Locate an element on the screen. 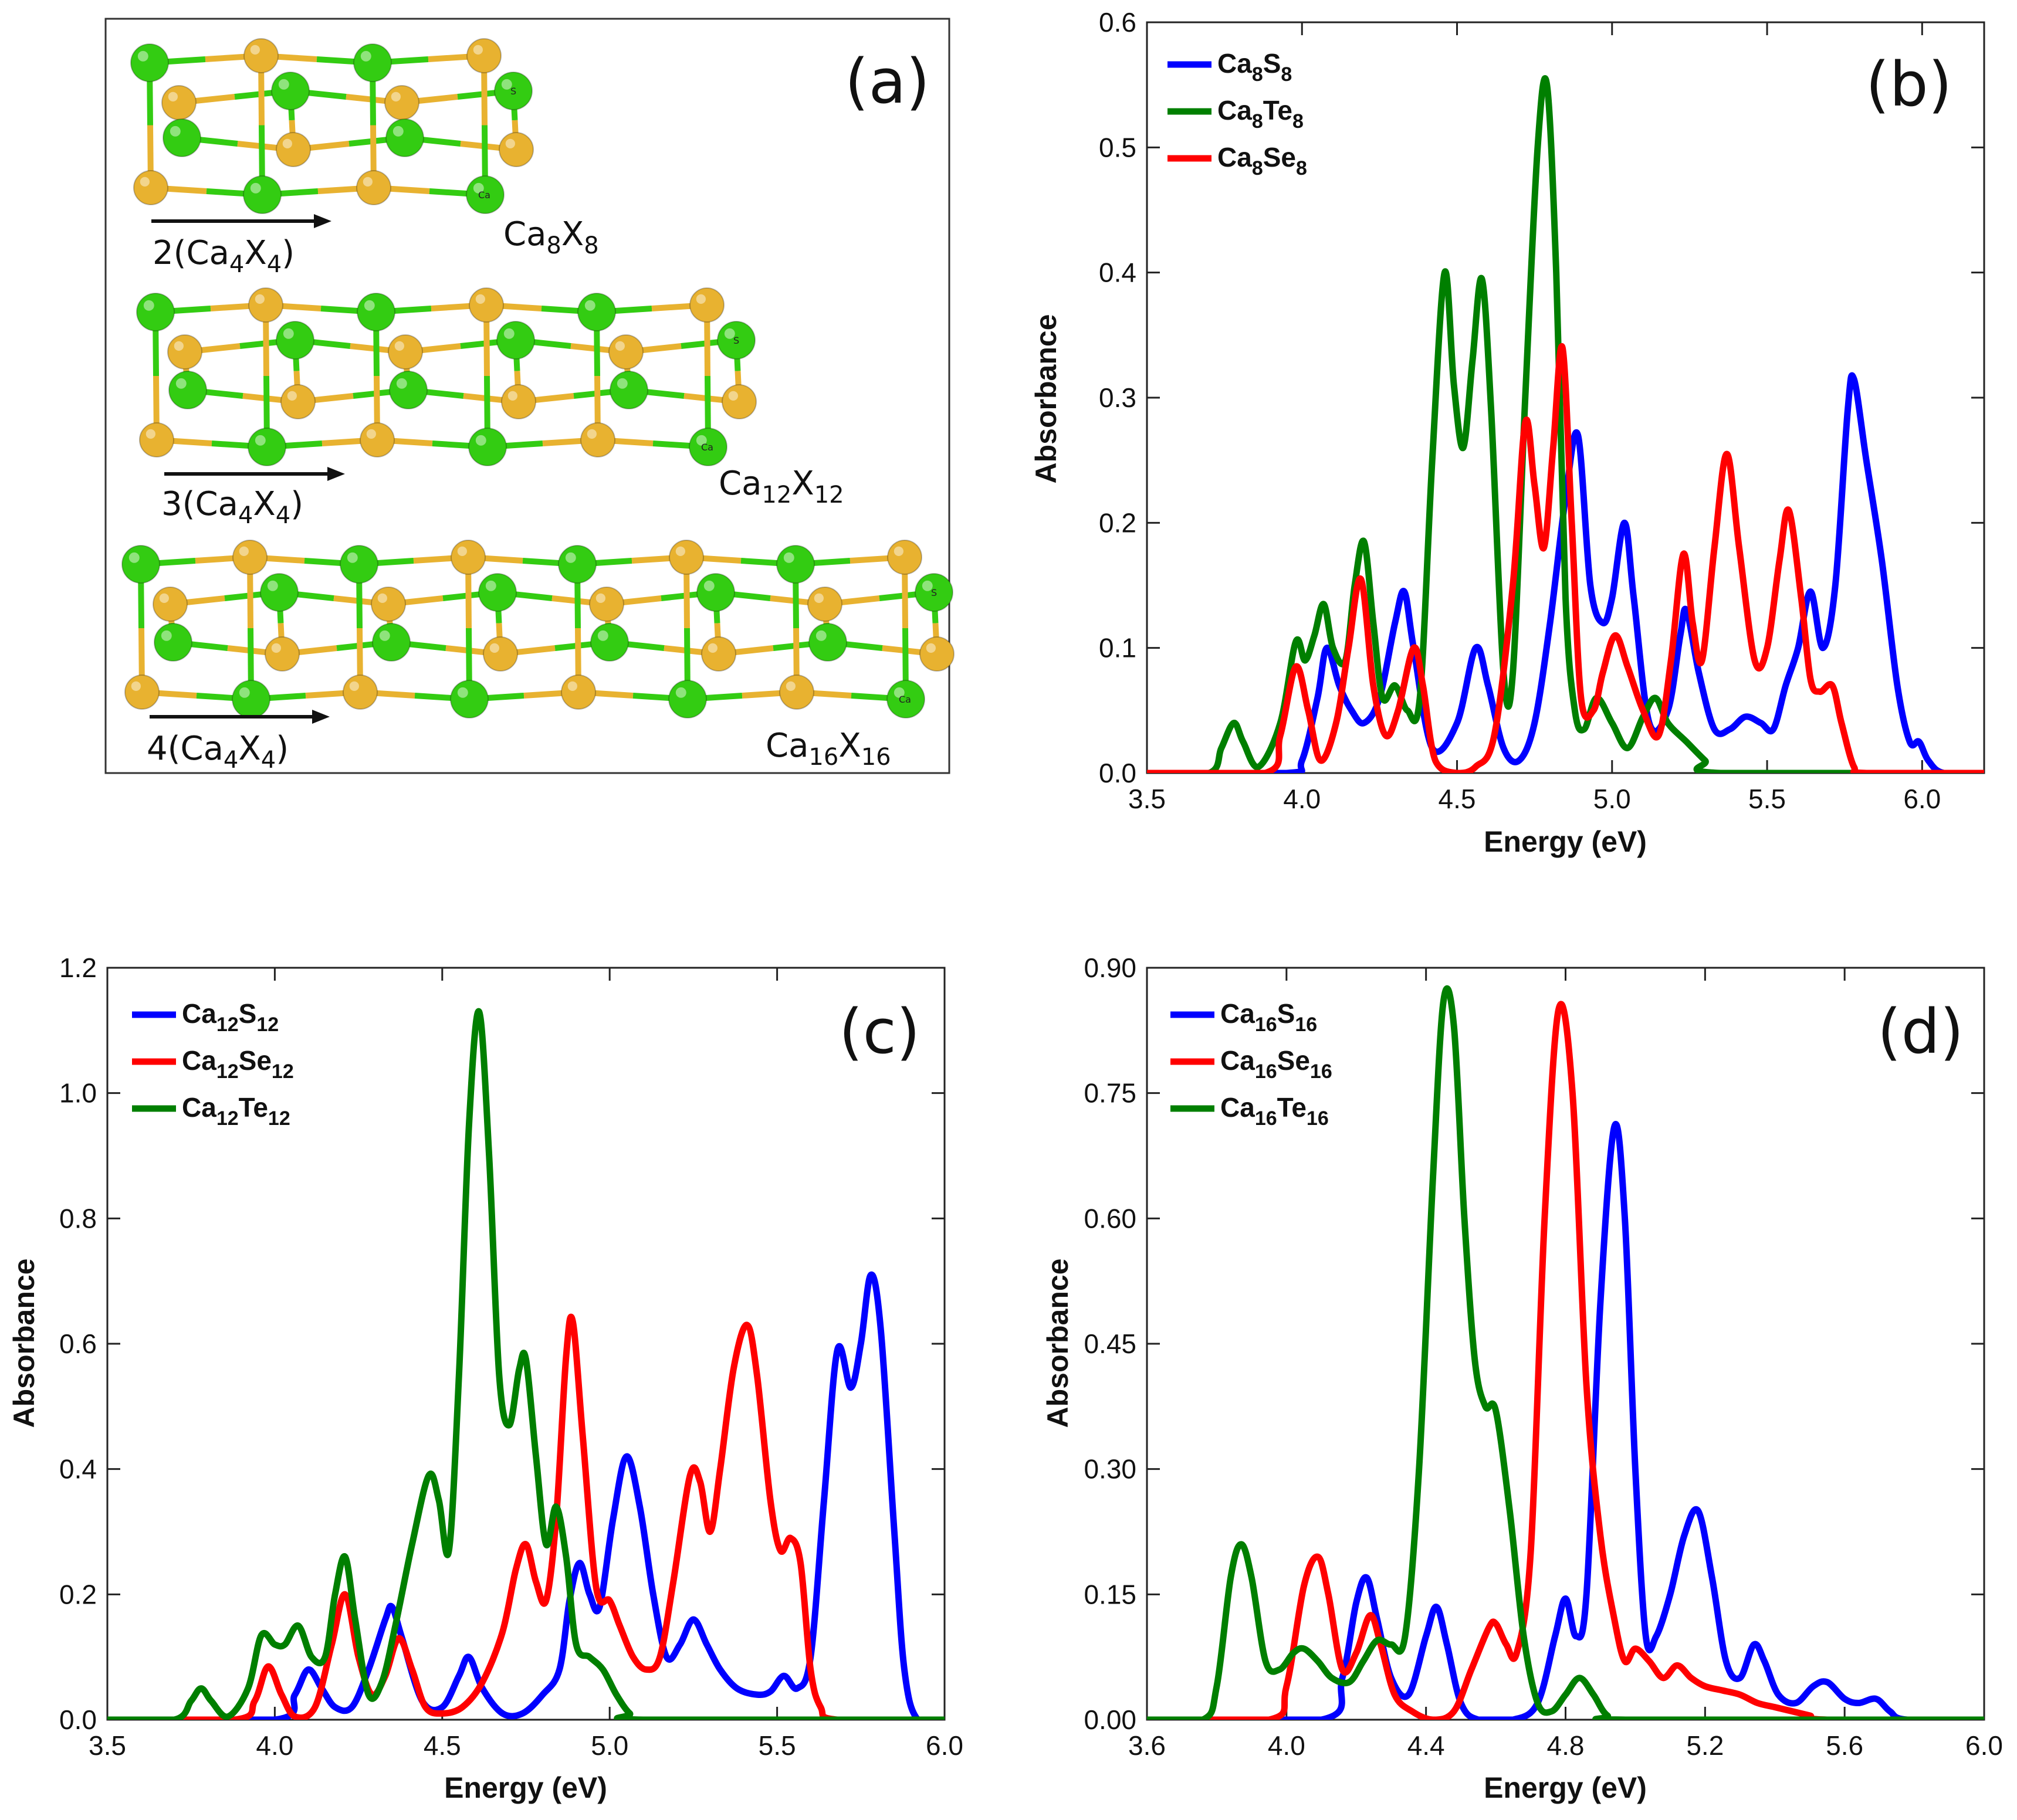 Image resolution: width=2017 pixels, height=1820 pixels. x-tick-label: 5.2 is located at coordinates (1705, 1745).